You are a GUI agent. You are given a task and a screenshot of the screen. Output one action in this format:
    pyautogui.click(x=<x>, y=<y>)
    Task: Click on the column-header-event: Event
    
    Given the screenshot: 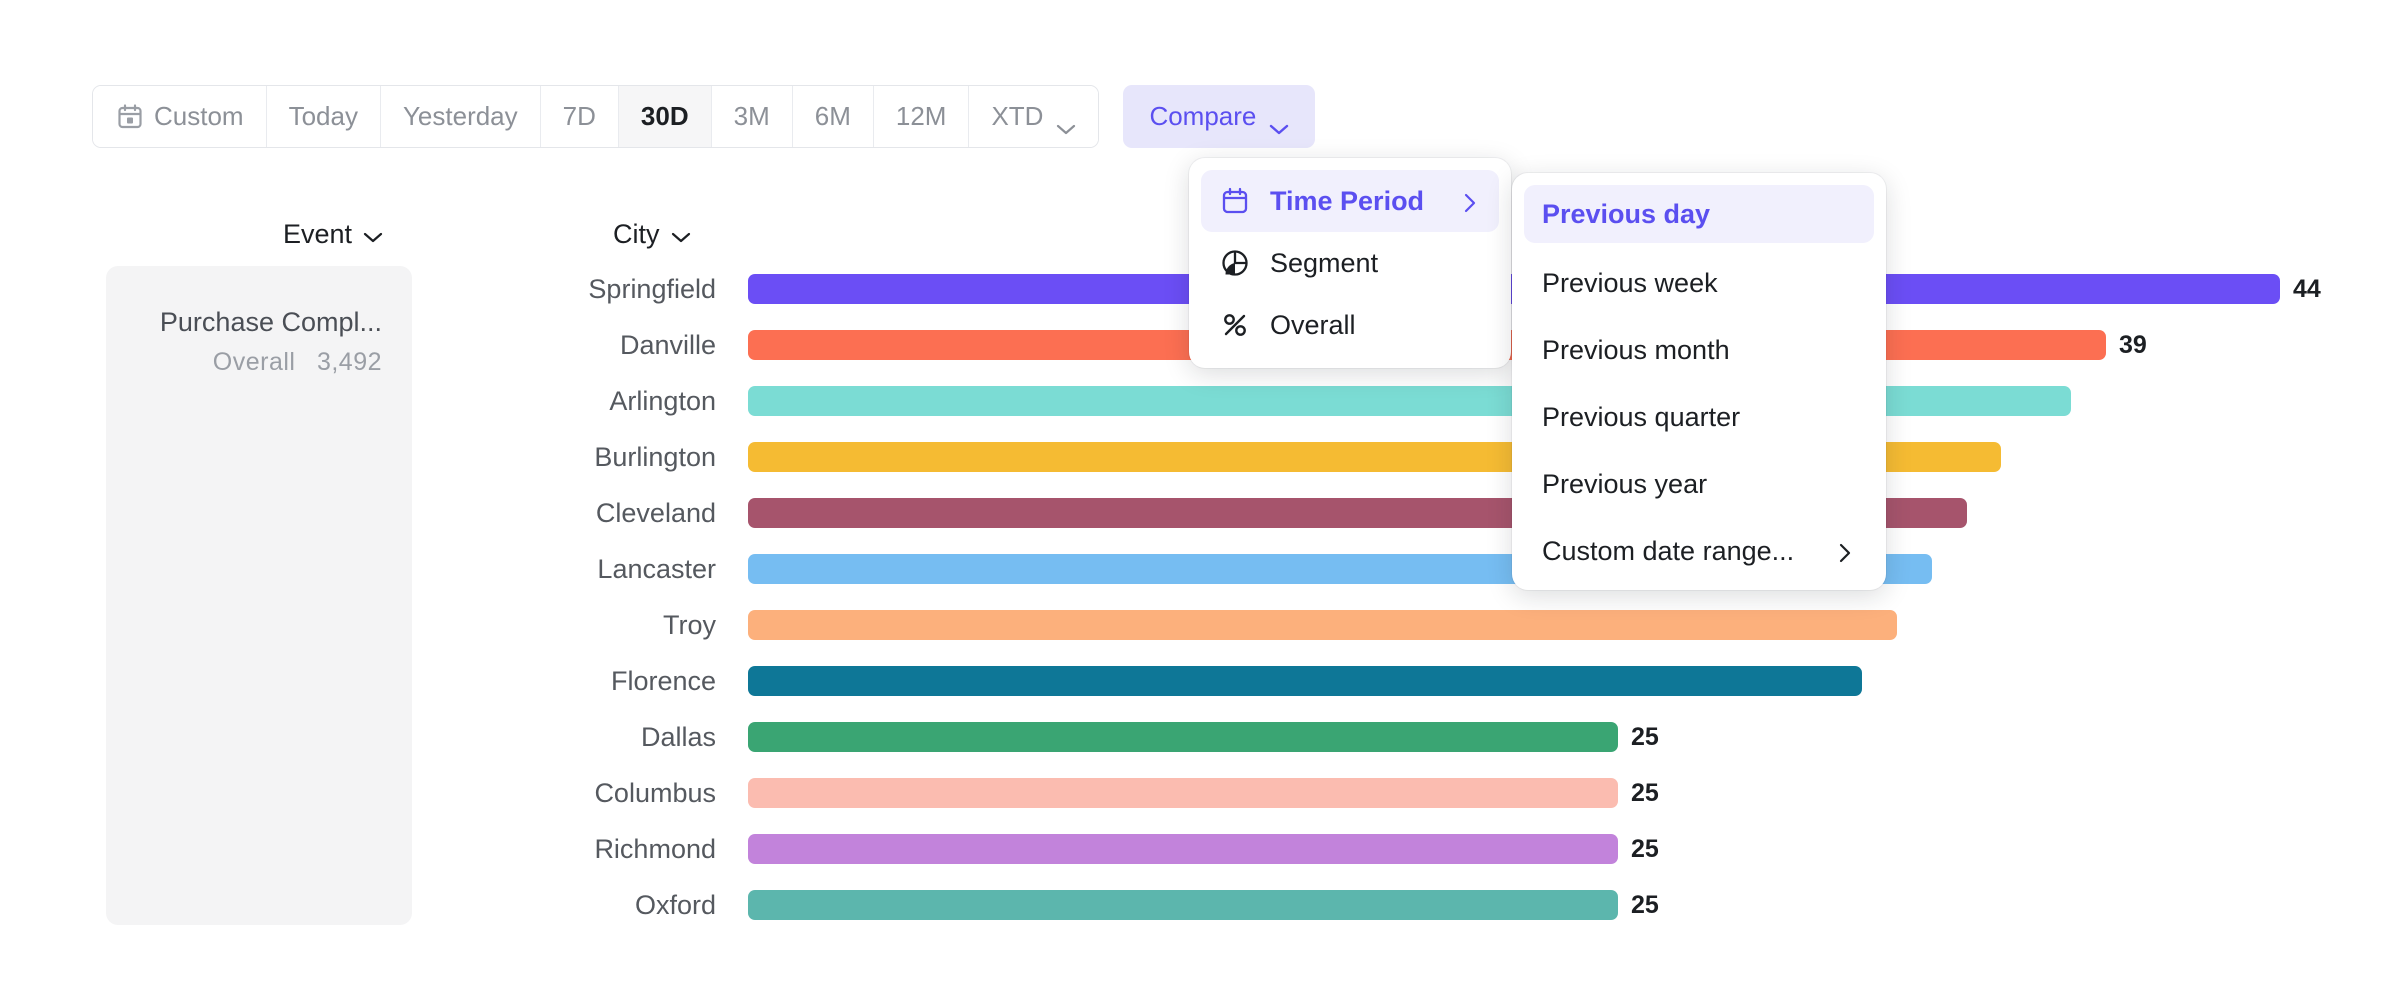 What is the action you would take?
    pyautogui.click(x=333, y=234)
    